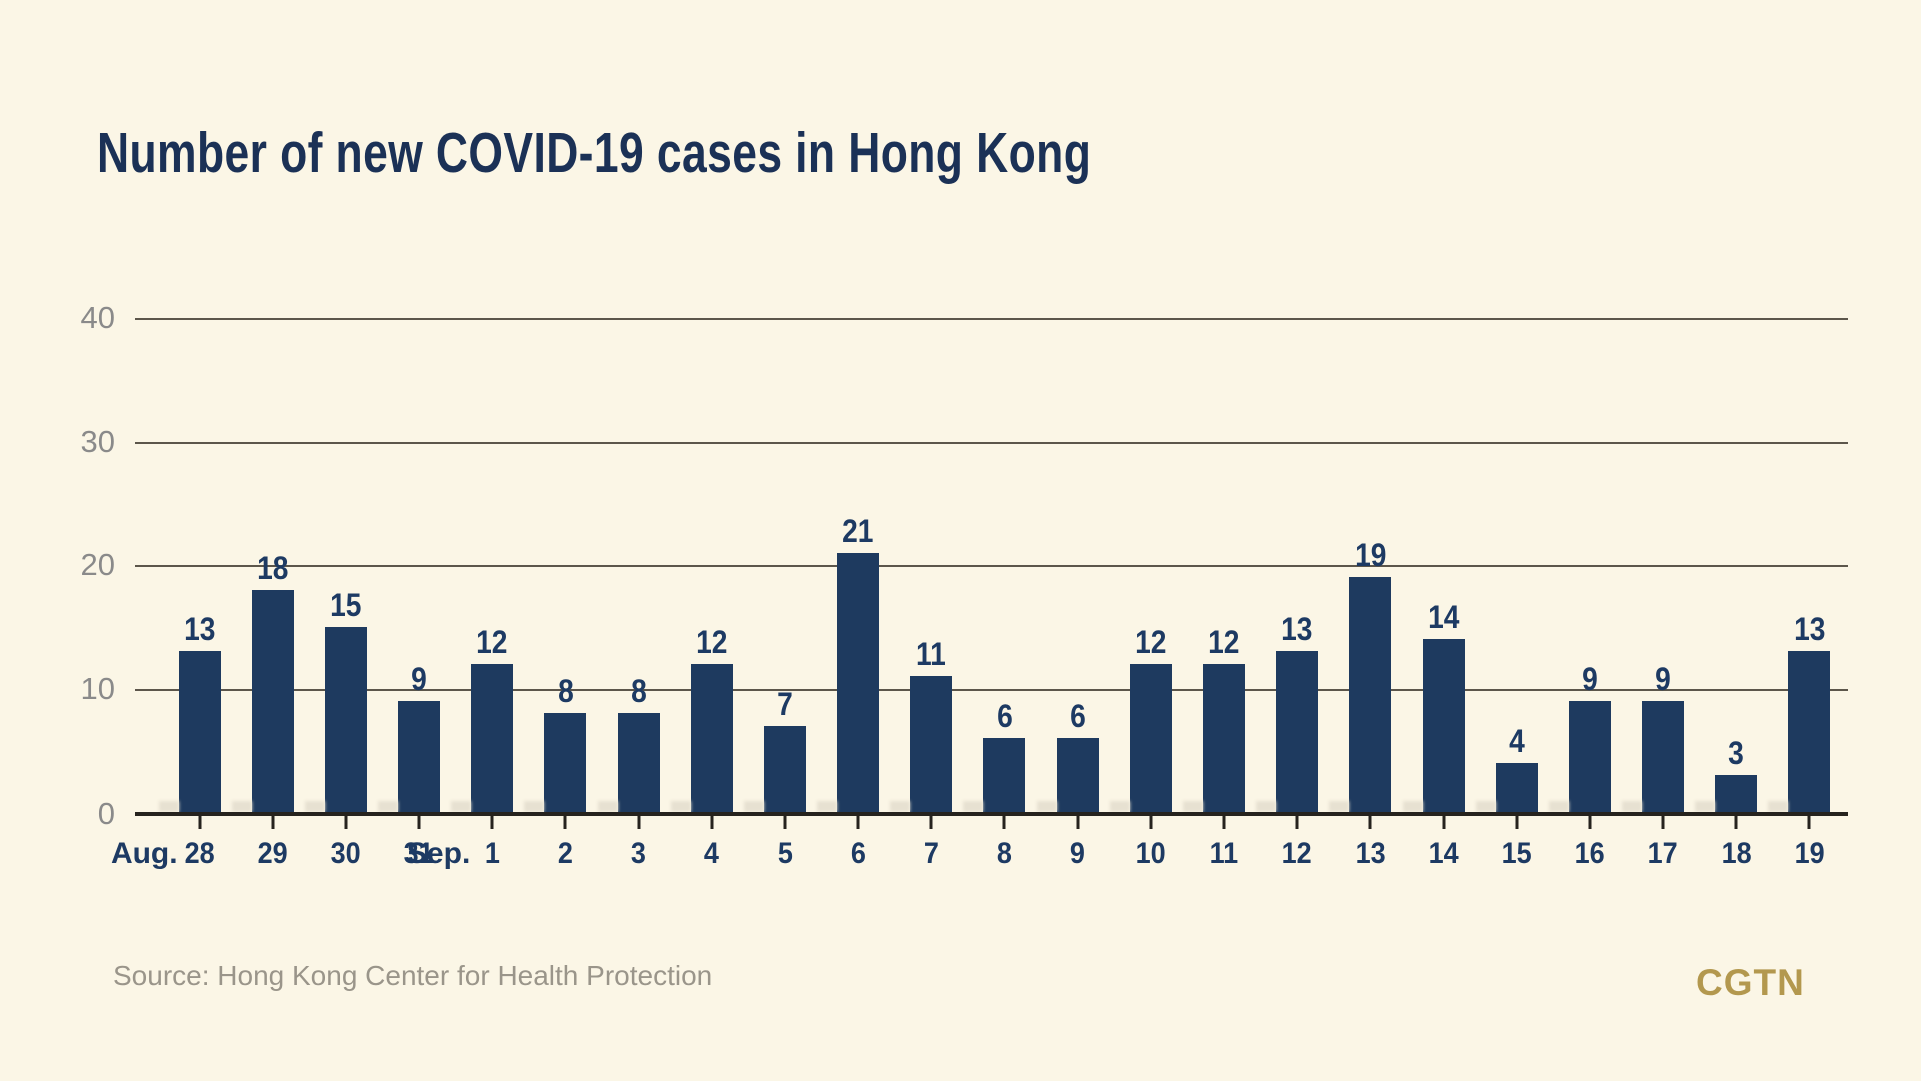 This screenshot has height=1081, width=1921. Describe the element at coordinates (1516, 853) in the screenshot. I see `x-label-day: 15` at that location.